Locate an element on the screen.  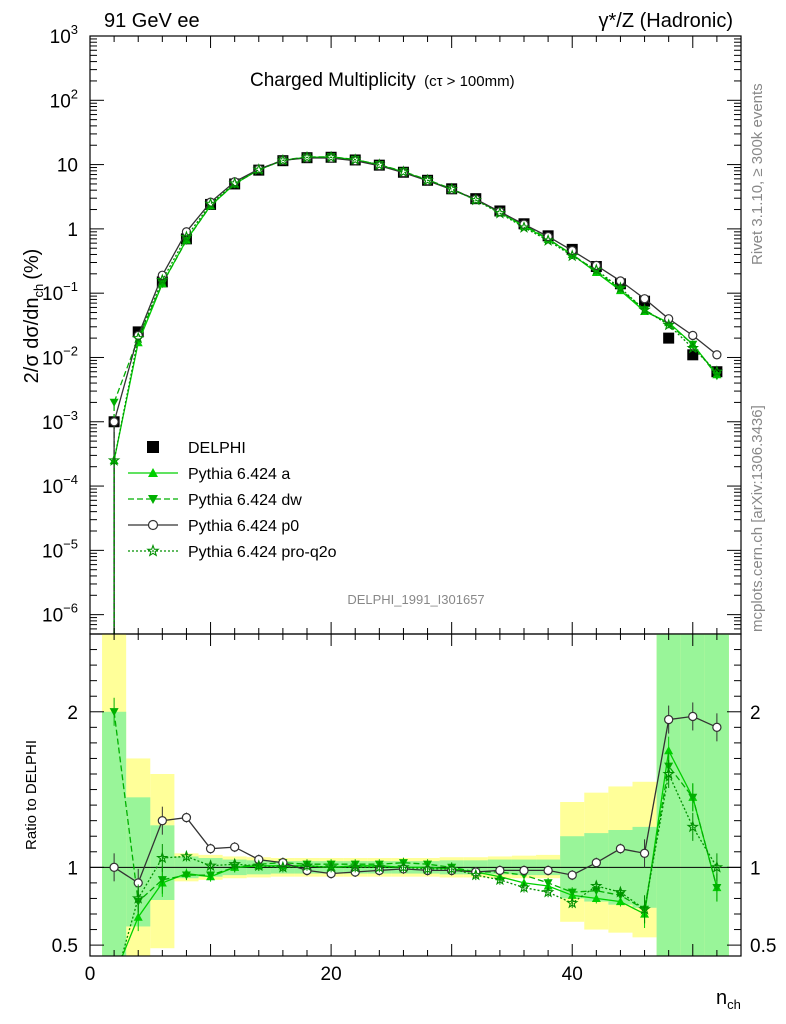
y-tick-base: 1 is located at coordinates (72, 230).